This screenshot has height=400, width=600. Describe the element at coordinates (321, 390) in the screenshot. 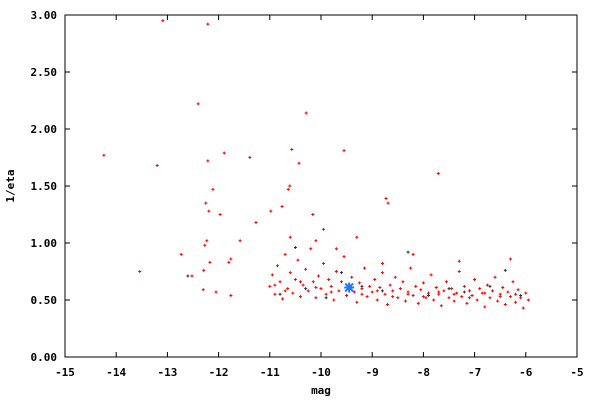

I see `x-axis-label: mag` at that location.